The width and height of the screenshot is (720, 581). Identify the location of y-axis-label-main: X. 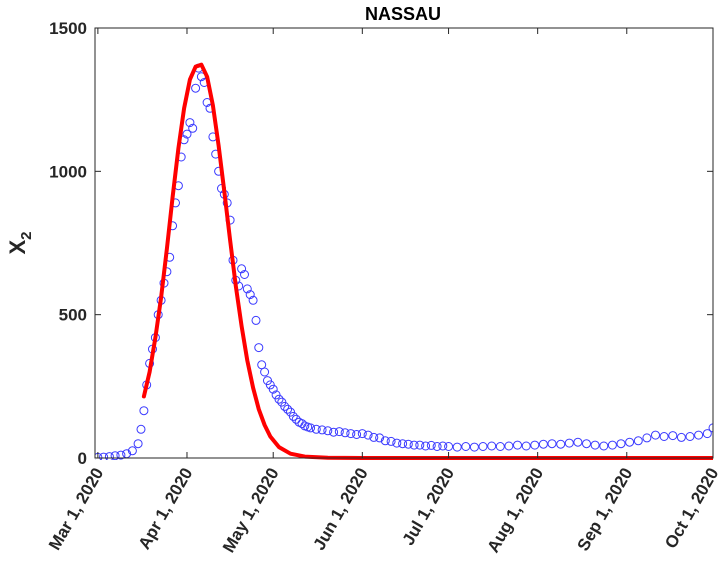
(17, 247).